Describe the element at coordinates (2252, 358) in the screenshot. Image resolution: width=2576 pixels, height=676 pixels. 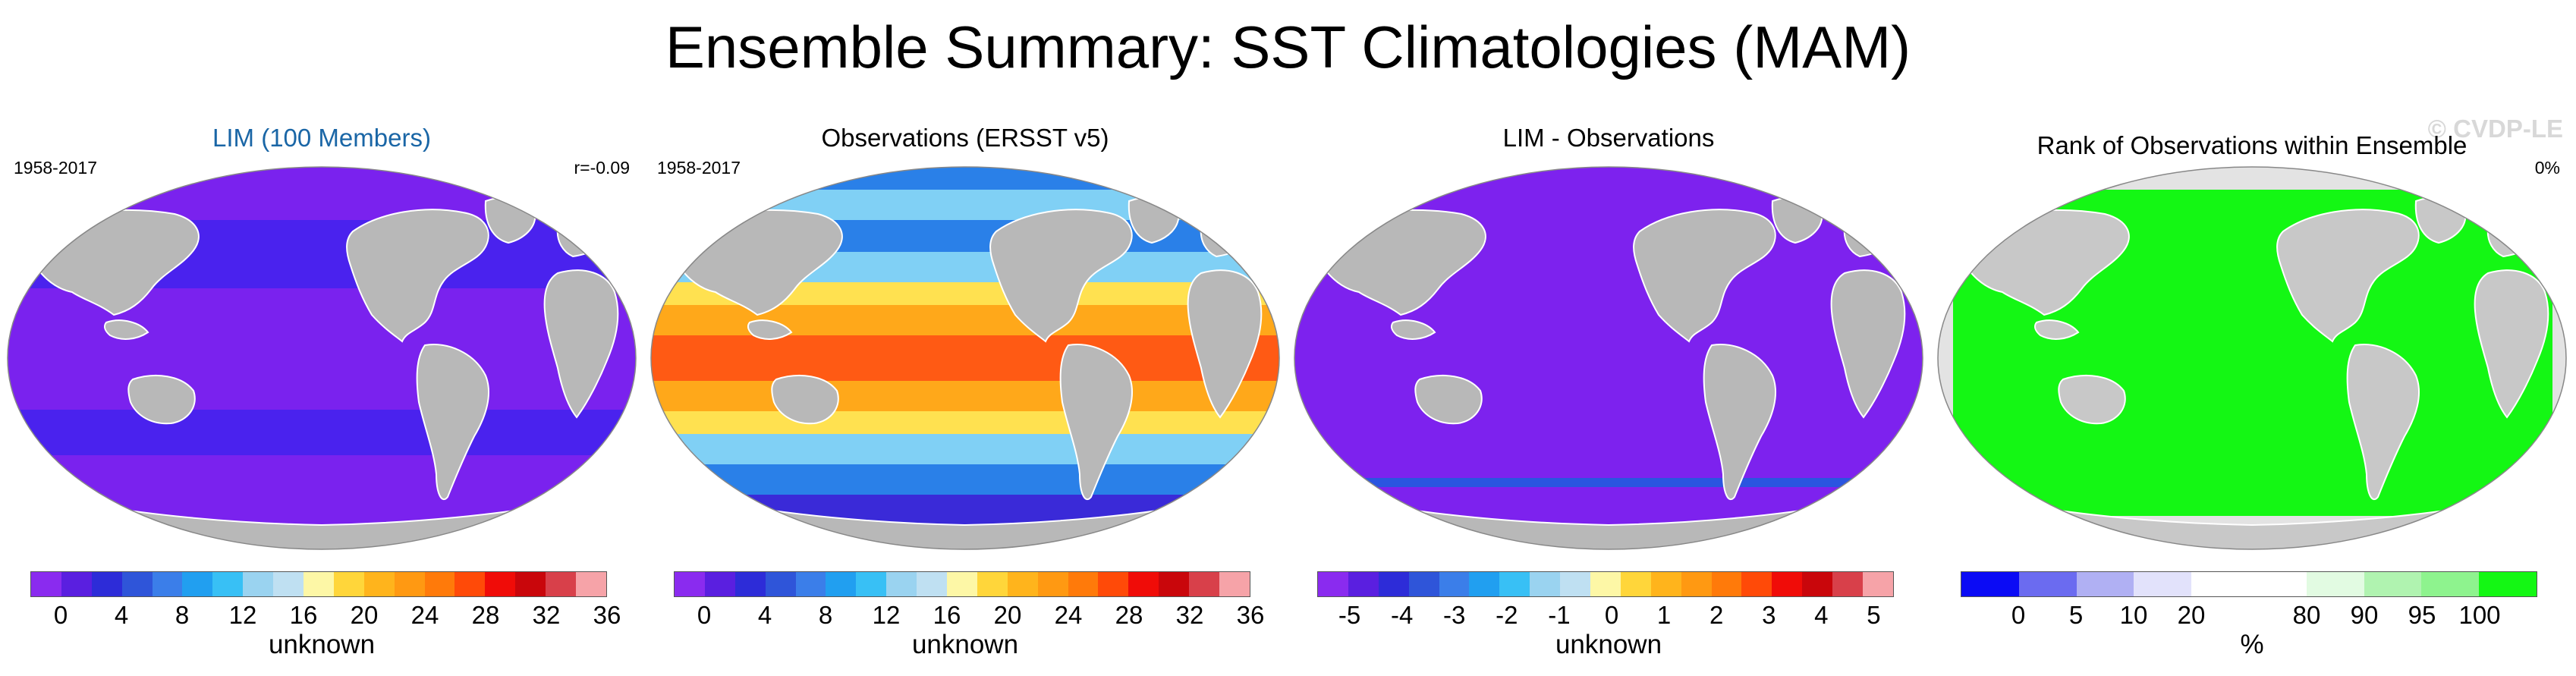
I see `world-map` at that location.